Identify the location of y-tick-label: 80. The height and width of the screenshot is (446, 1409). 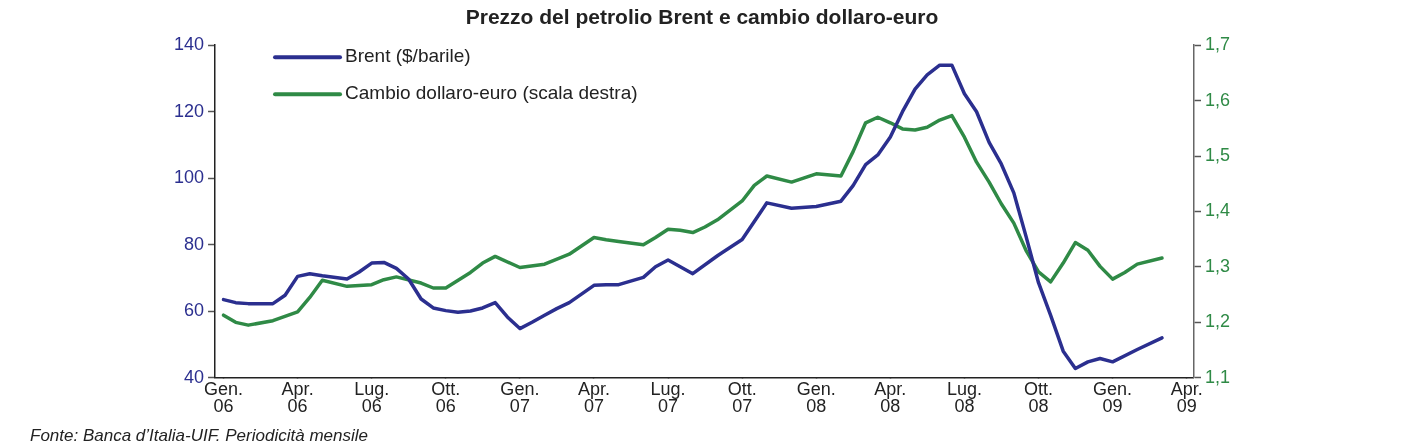
(194, 243).